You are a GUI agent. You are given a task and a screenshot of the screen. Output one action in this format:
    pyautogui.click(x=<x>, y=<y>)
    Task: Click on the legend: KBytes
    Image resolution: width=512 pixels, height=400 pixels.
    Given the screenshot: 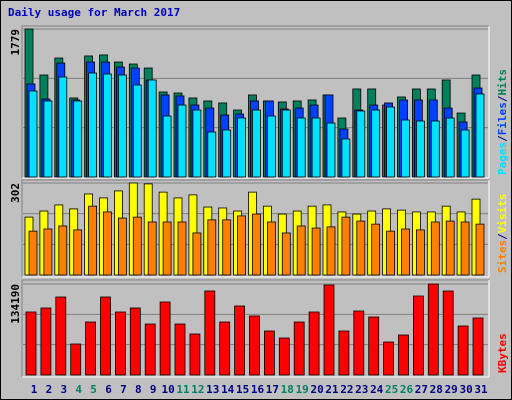 What is the action you would take?
    pyautogui.click(x=502, y=353)
    